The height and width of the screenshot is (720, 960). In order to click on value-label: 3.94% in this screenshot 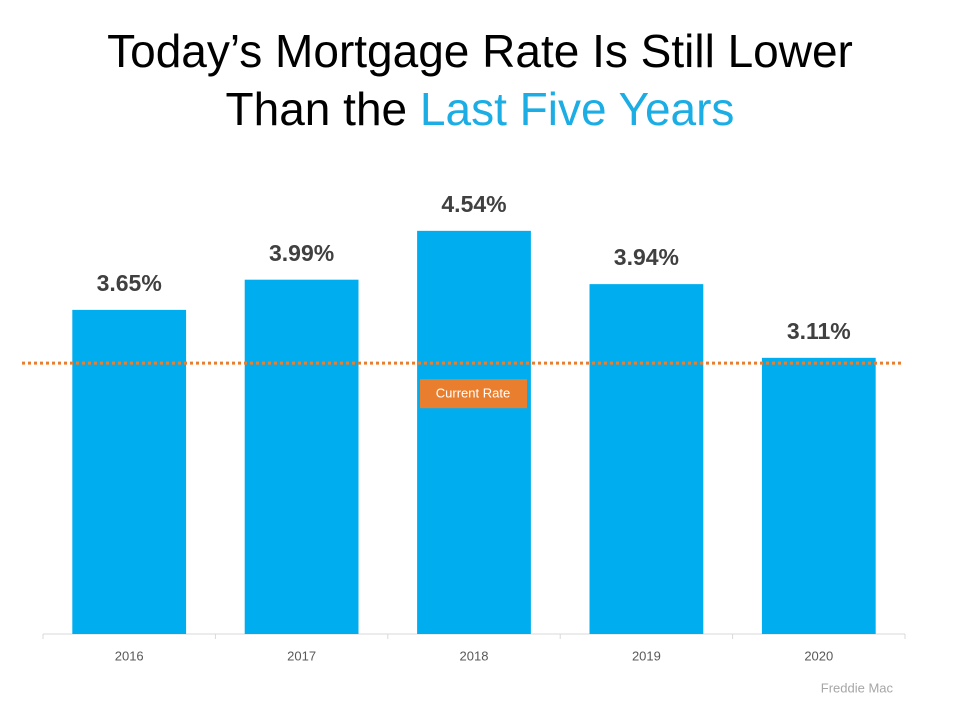, I will do `click(646, 257)`.